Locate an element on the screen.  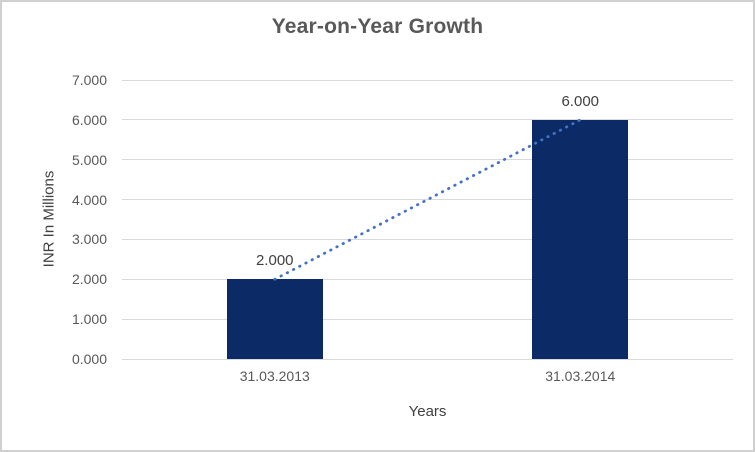
x-axis-title: Years is located at coordinates (427, 411).